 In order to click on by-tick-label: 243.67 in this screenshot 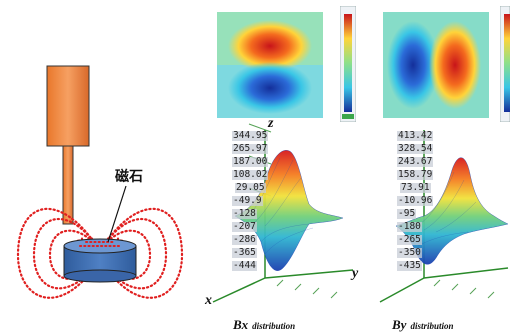, I will do `click(415, 161)`.